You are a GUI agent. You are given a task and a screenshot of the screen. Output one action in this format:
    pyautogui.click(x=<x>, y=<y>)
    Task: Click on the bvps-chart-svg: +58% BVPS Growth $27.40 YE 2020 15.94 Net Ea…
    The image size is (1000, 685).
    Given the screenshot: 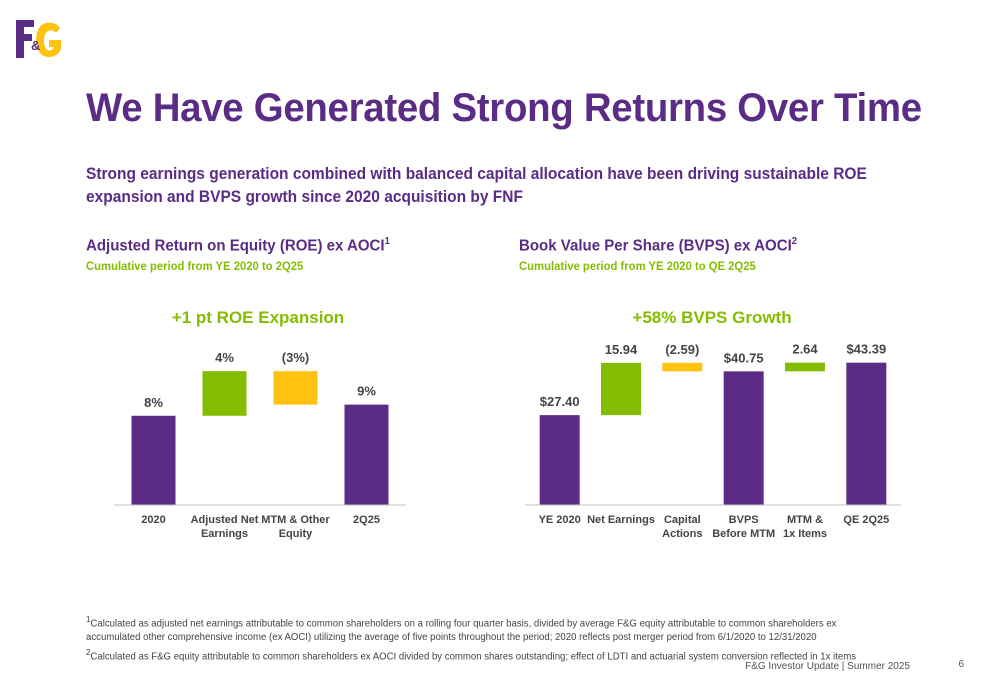 What is the action you would take?
    pyautogui.click(x=713, y=424)
    